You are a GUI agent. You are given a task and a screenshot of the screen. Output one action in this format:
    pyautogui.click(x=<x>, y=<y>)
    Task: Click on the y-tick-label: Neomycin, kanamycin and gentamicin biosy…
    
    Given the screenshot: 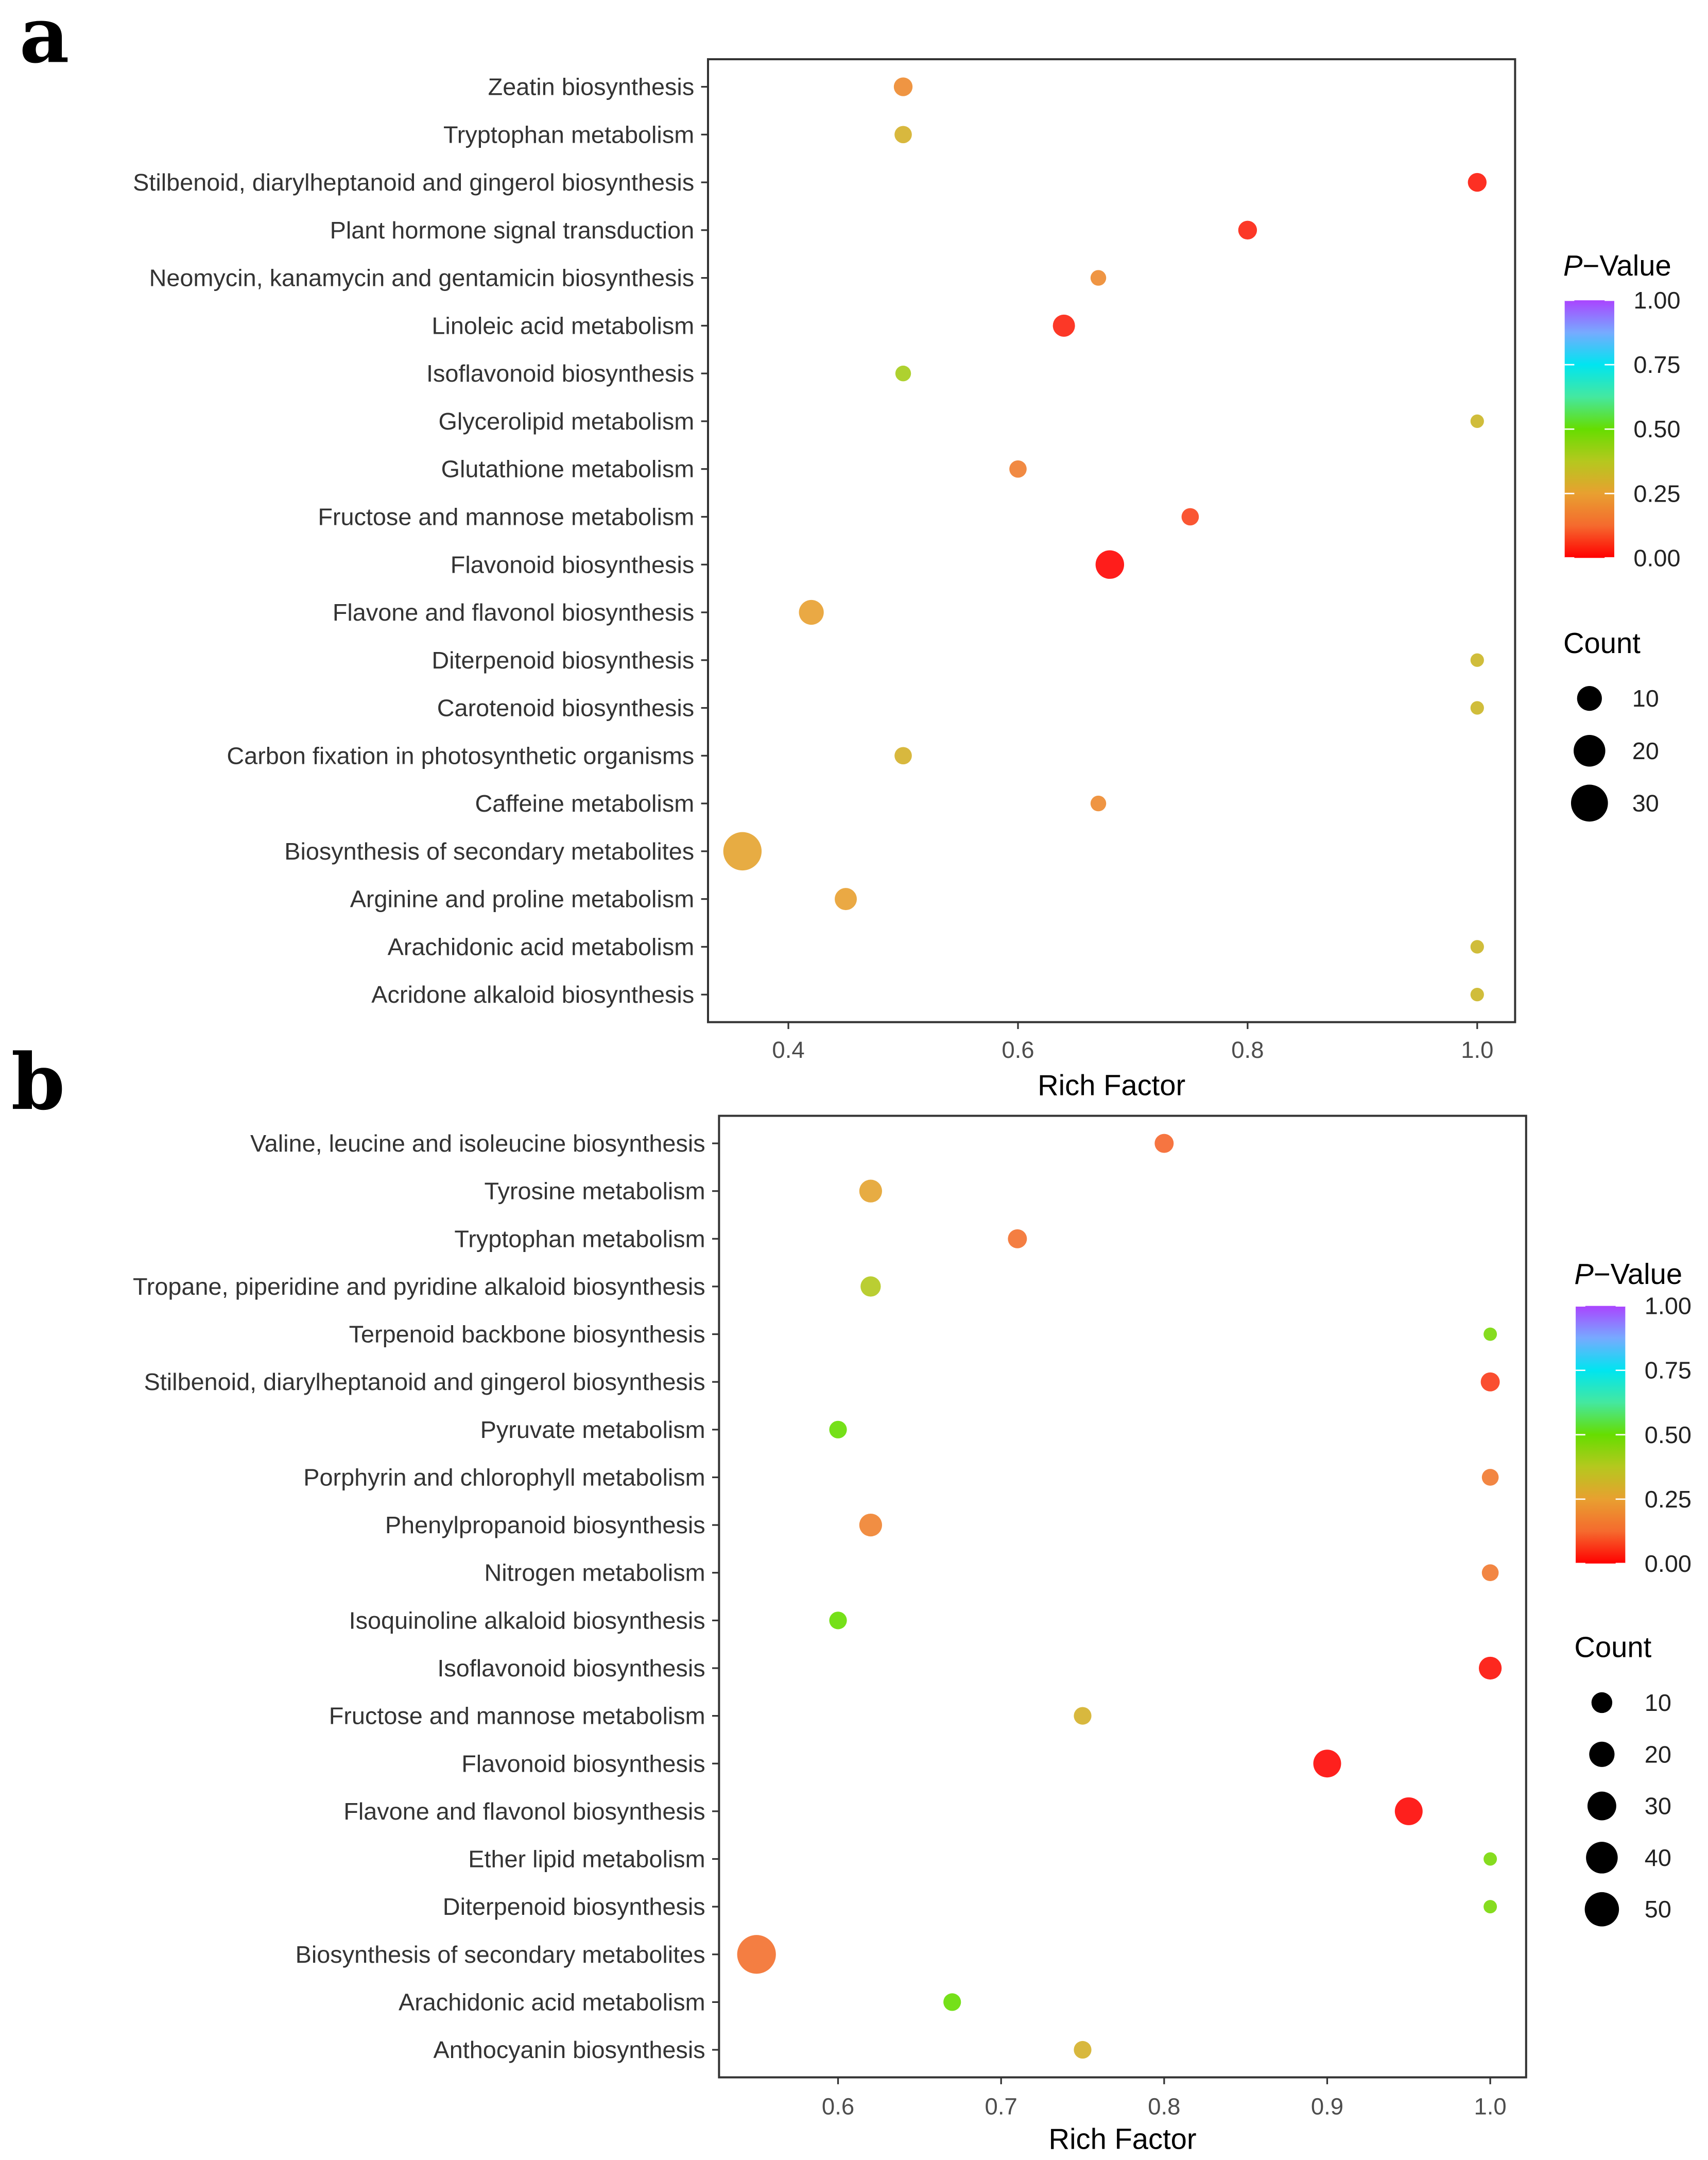 What is the action you would take?
    pyautogui.click(x=422, y=278)
    